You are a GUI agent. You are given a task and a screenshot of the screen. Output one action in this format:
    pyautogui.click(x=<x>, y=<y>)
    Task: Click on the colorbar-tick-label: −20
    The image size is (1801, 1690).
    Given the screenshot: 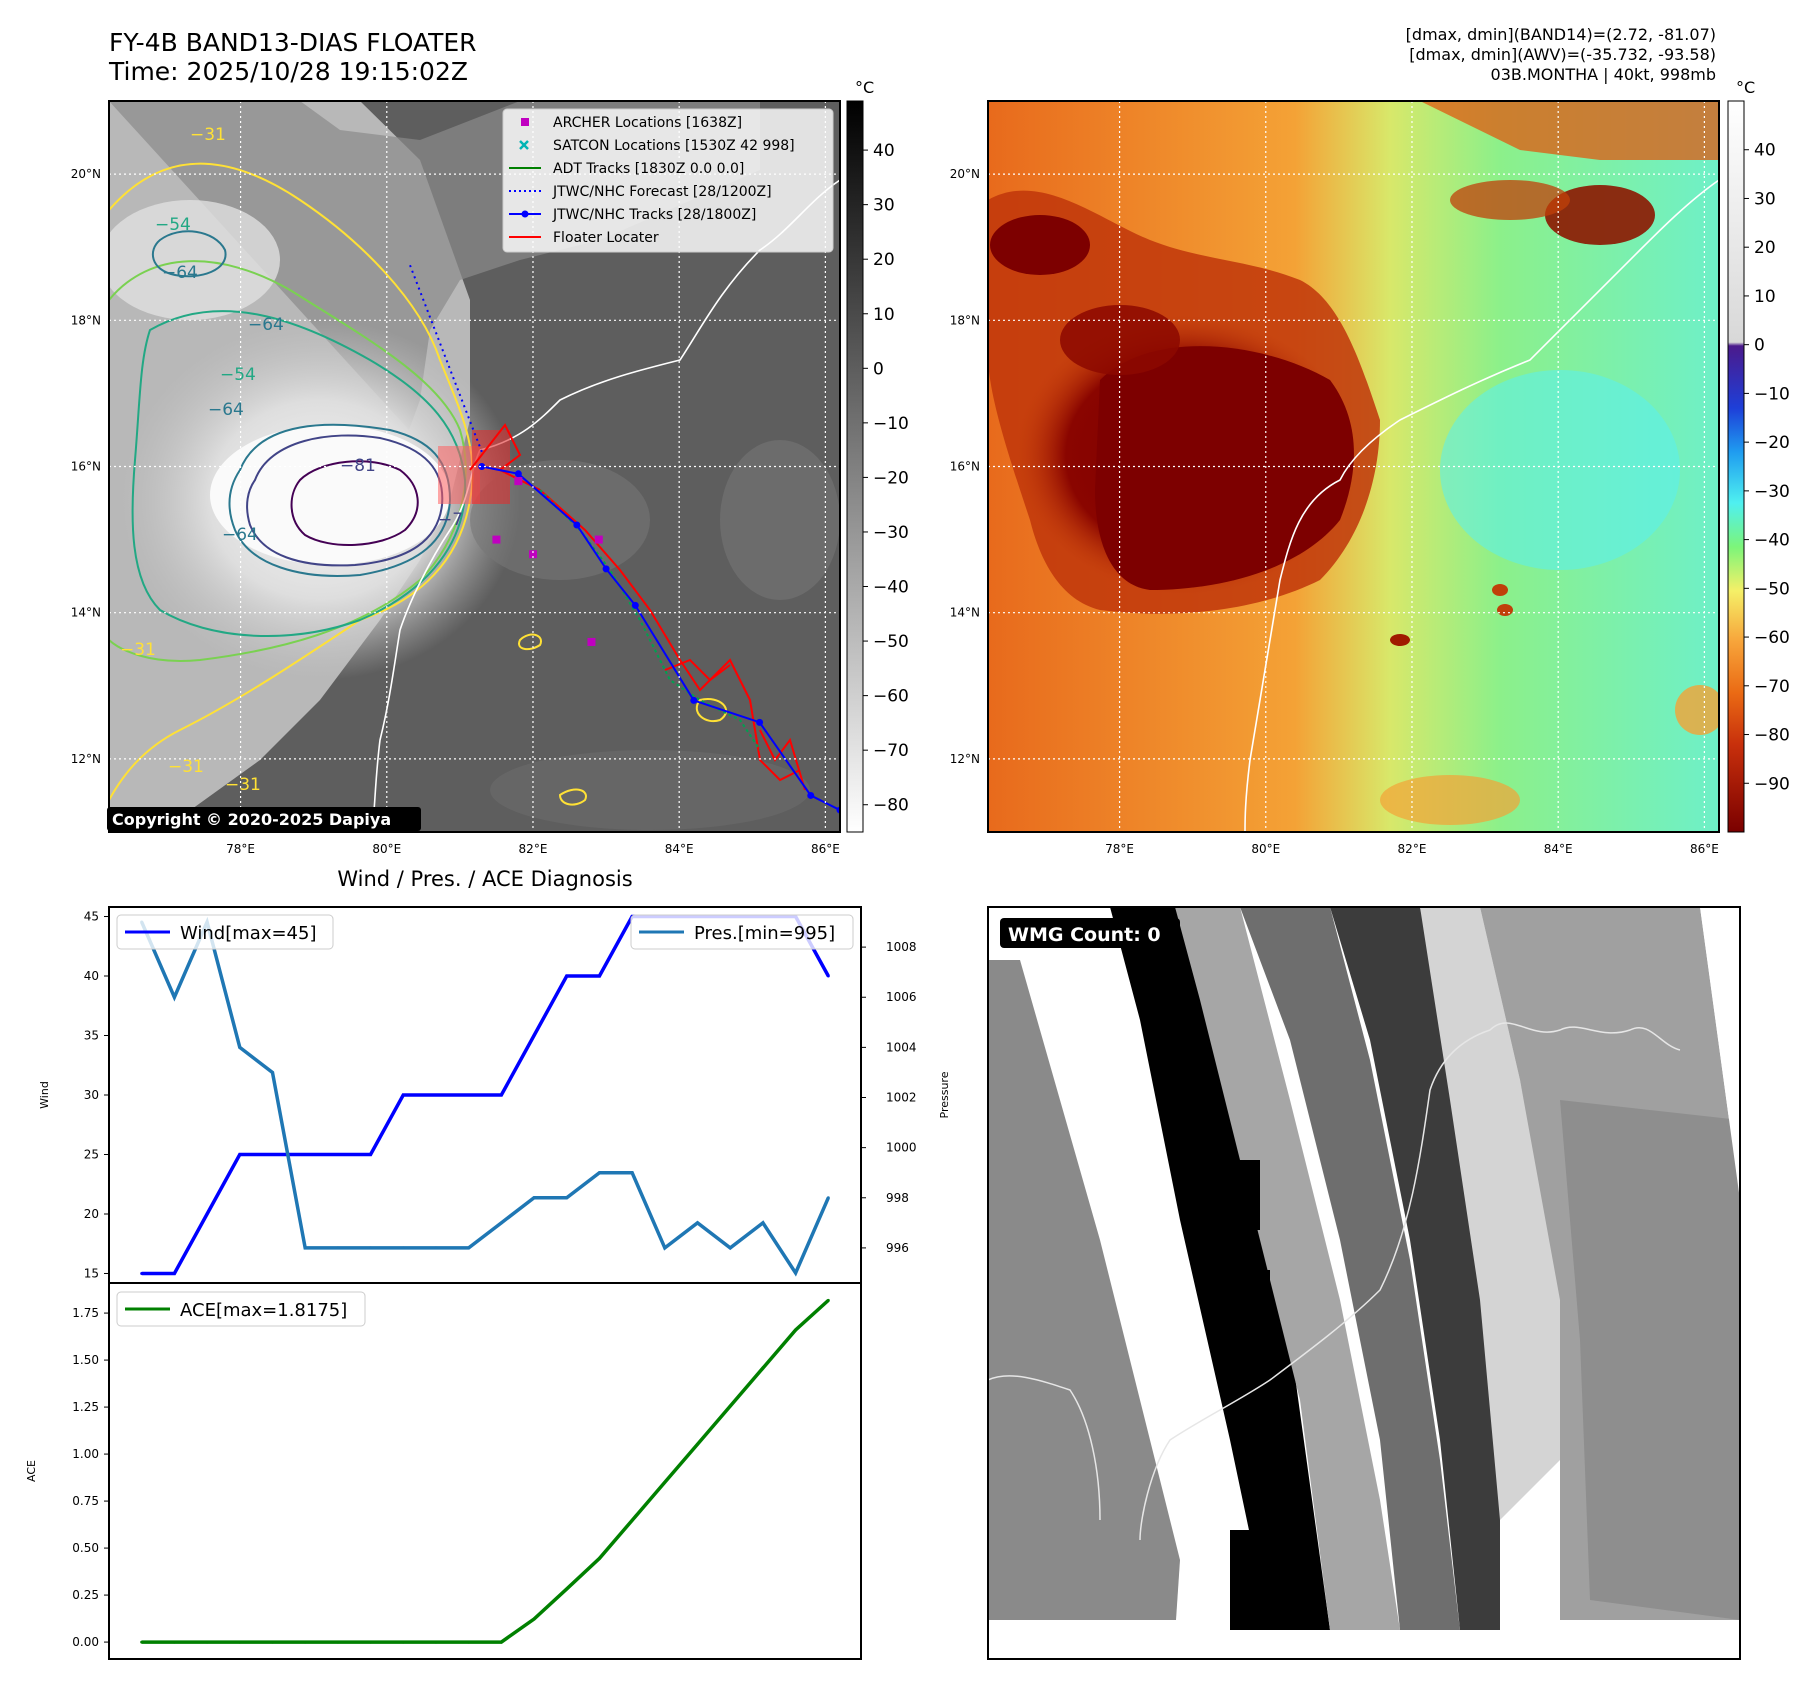 What is the action you would take?
    pyautogui.click(x=1772, y=443)
    